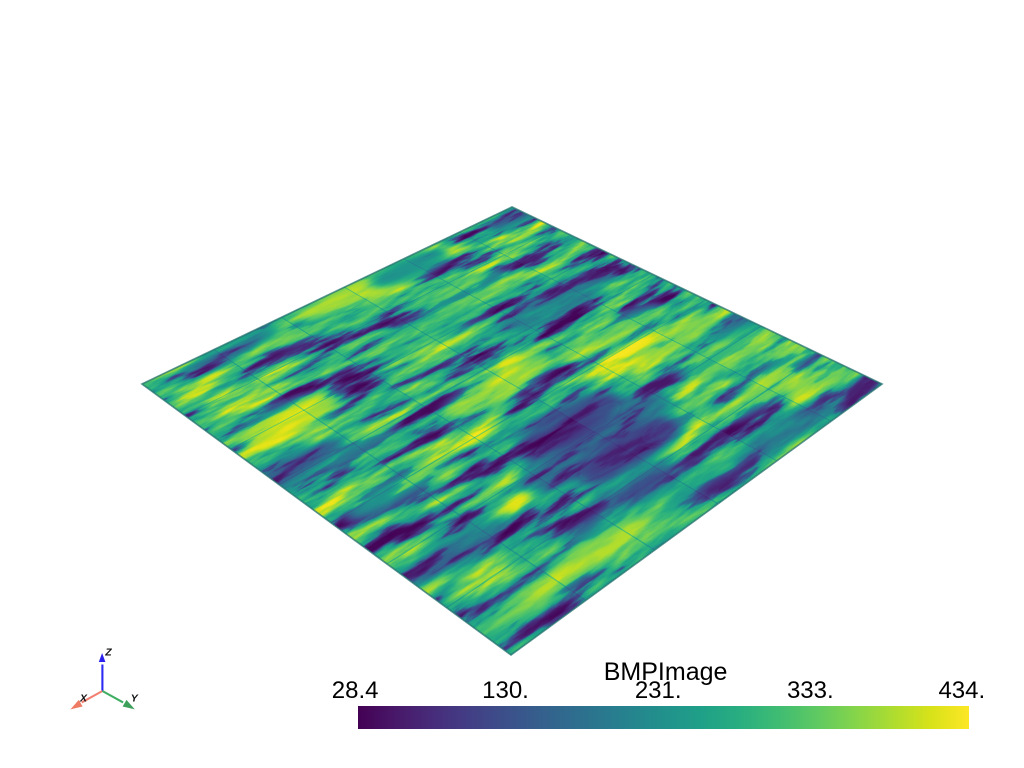  Describe the element at coordinates (83, 699) in the screenshot. I see `svg-text: X` at that location.